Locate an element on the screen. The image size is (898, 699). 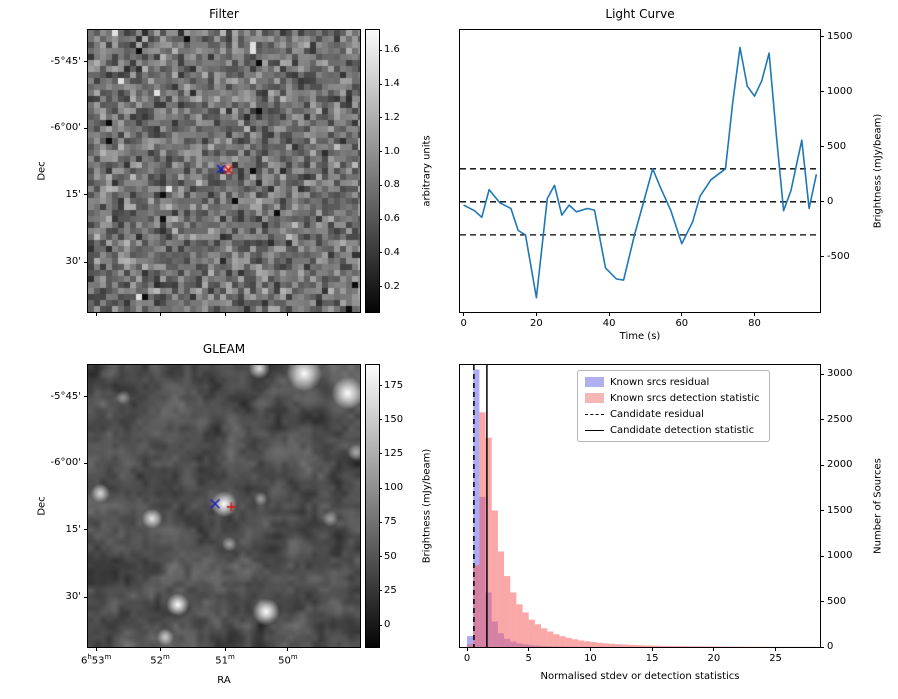
filter-ylabel: Dec is located at coordinates (42, 171).